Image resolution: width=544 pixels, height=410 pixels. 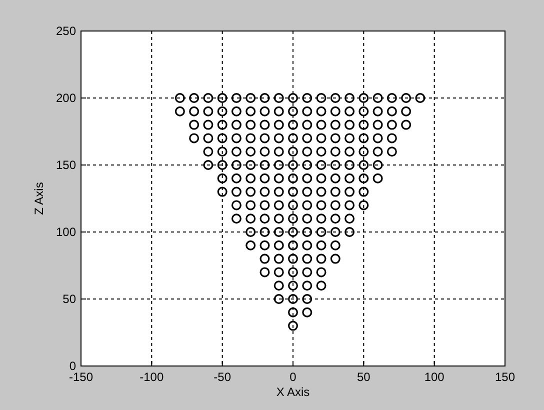 What do you see at coordinates (152, 377) in the screenshot?
I see `x-tick-label: -100` at bounding box center [152, 377].